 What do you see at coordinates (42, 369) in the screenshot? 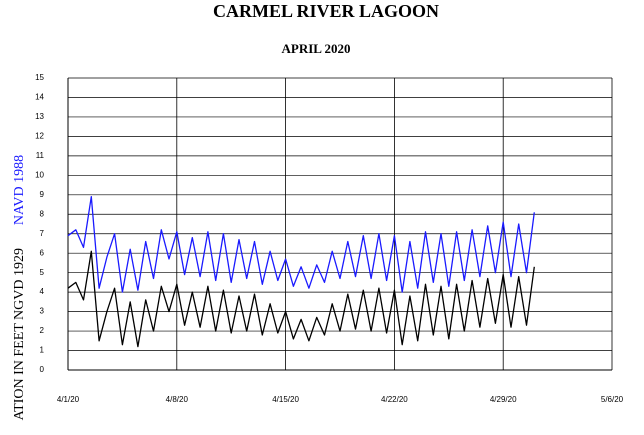
I see `y-tick-label: 0` at bounding box center [42, 369].